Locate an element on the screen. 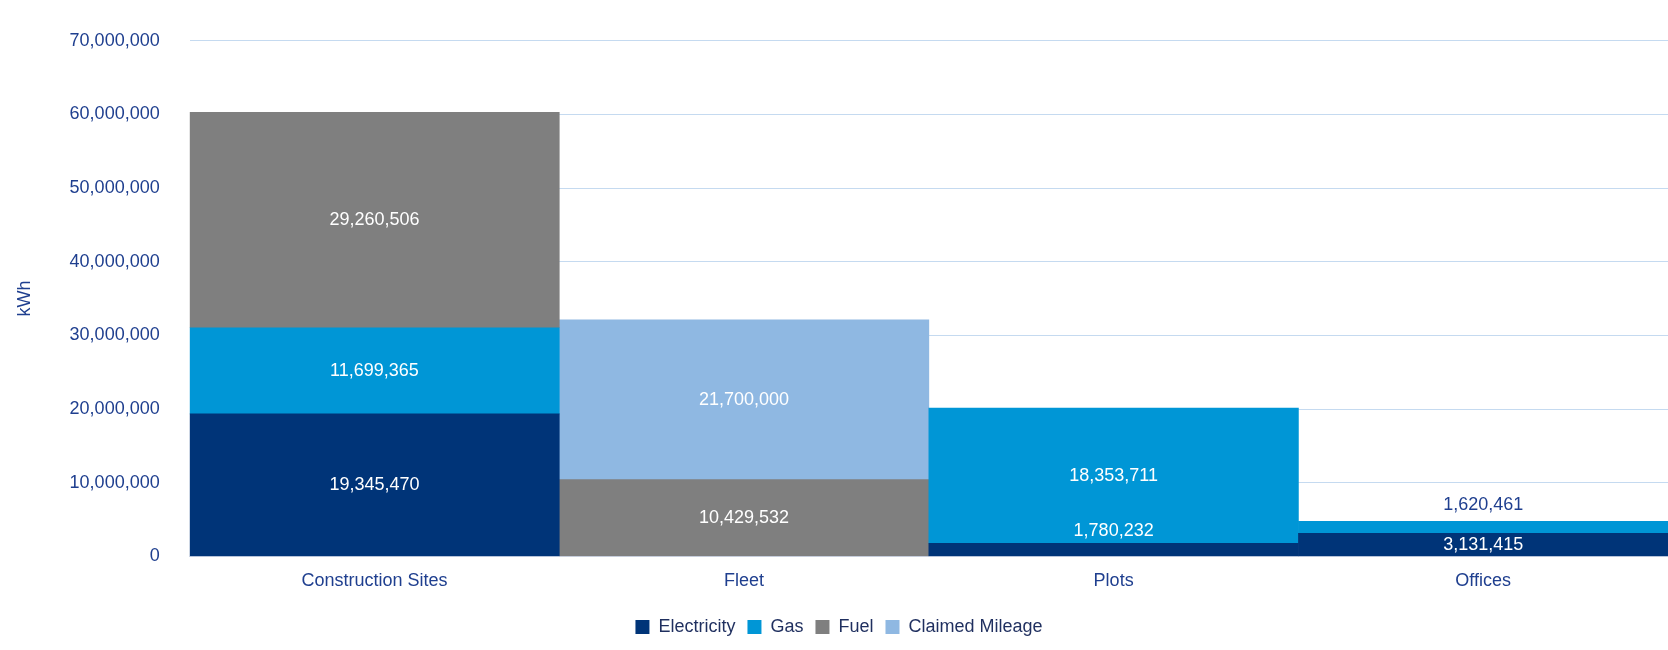 This screenshot has height=650, width=1668. data-label: 18,353,711 is located at coordinates (1114, 474).